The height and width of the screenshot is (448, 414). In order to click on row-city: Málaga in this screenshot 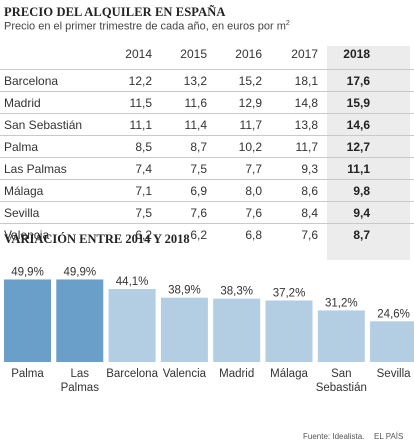, I will do `click(24, 191)`.